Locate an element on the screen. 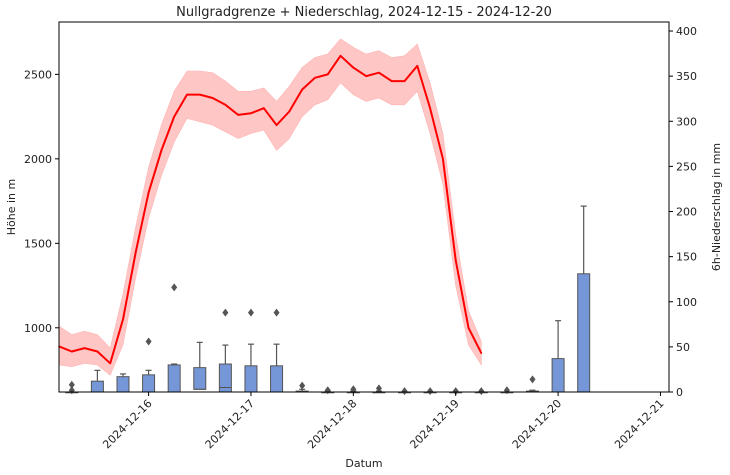 Image resolution: width=730 pixels, height=475 pixels. x-tick-label: 2024-12-17 is located at coordinates (230, 424).